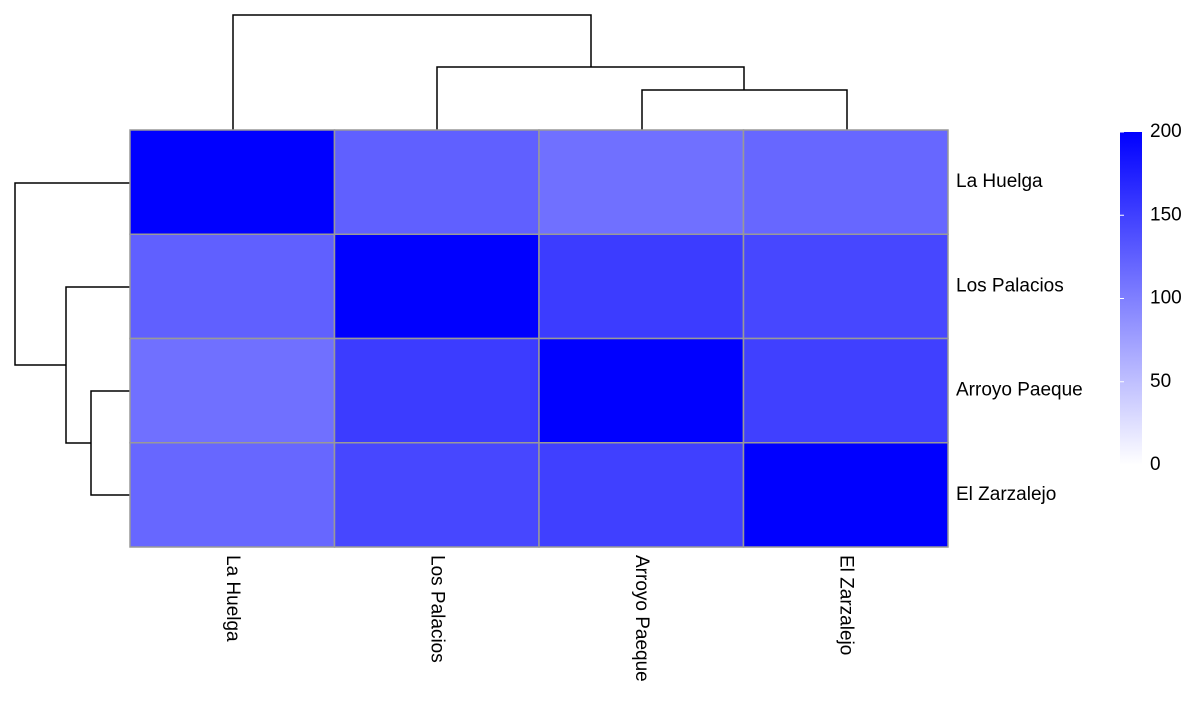  Describe the element at coordinates (437, 609) in the screenshot. I see `column-label: Los Palacios` at that location.